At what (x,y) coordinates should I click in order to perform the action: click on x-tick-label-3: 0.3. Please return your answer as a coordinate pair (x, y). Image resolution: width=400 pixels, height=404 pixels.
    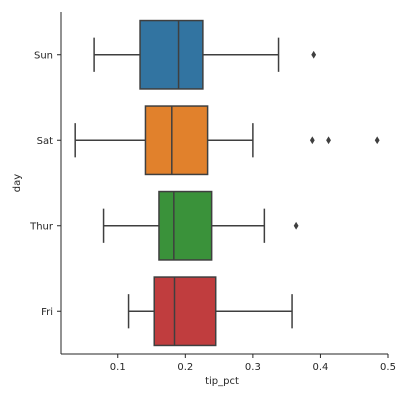
    Looking at the image, I should click on (253, 367).